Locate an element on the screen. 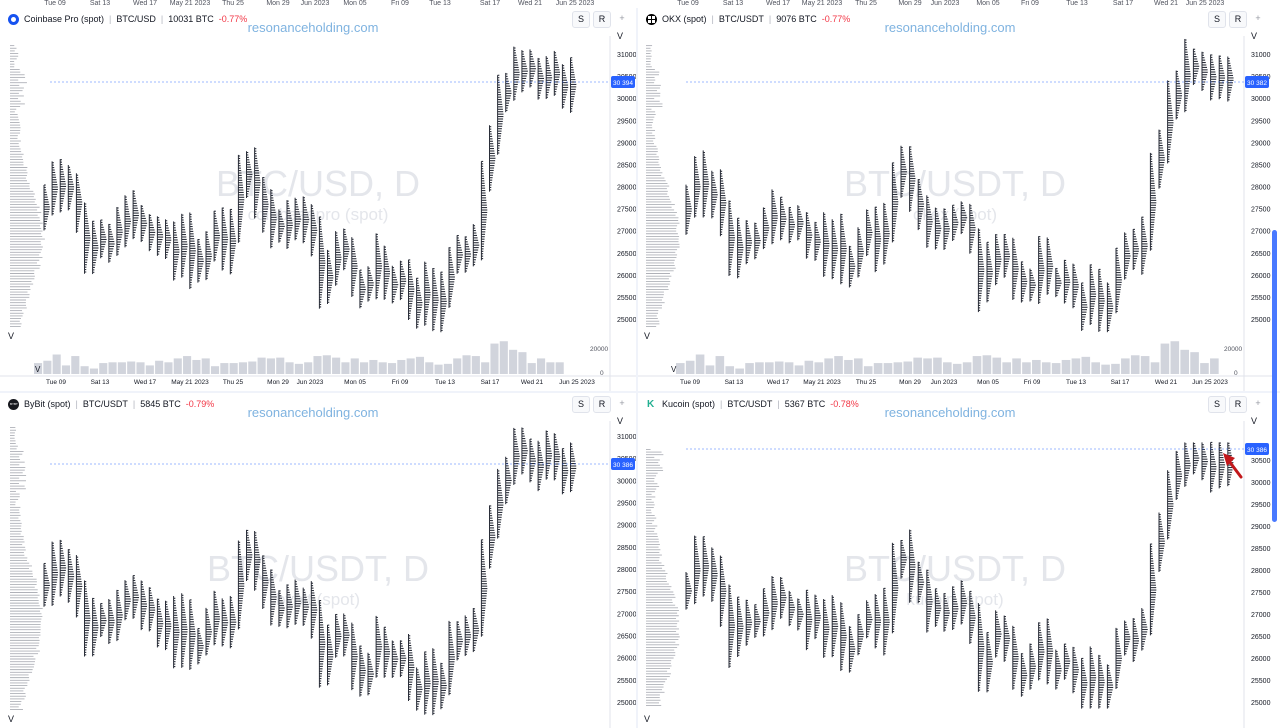  time-axis-label: Wed 21 is located at coordinates (532, 382).